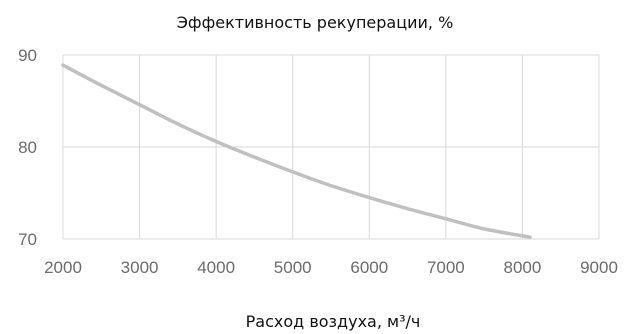  Describe the element at coordinates (63, 267) in the screenshot. I see `x-tick-label-0: 2000` at that location.